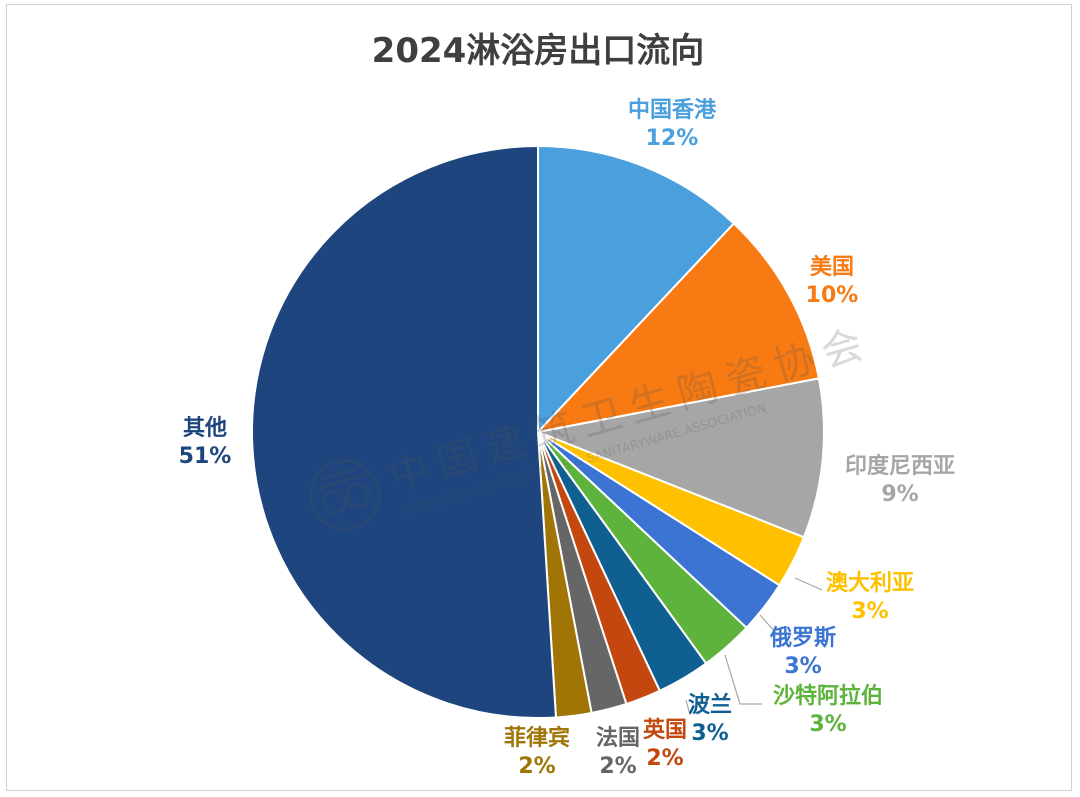 The width and height of the screenshot is (1080, 797). Describe the element at coordinates (899, 494) in the screenshot. I see `slice-value-label: 9%` at that location.